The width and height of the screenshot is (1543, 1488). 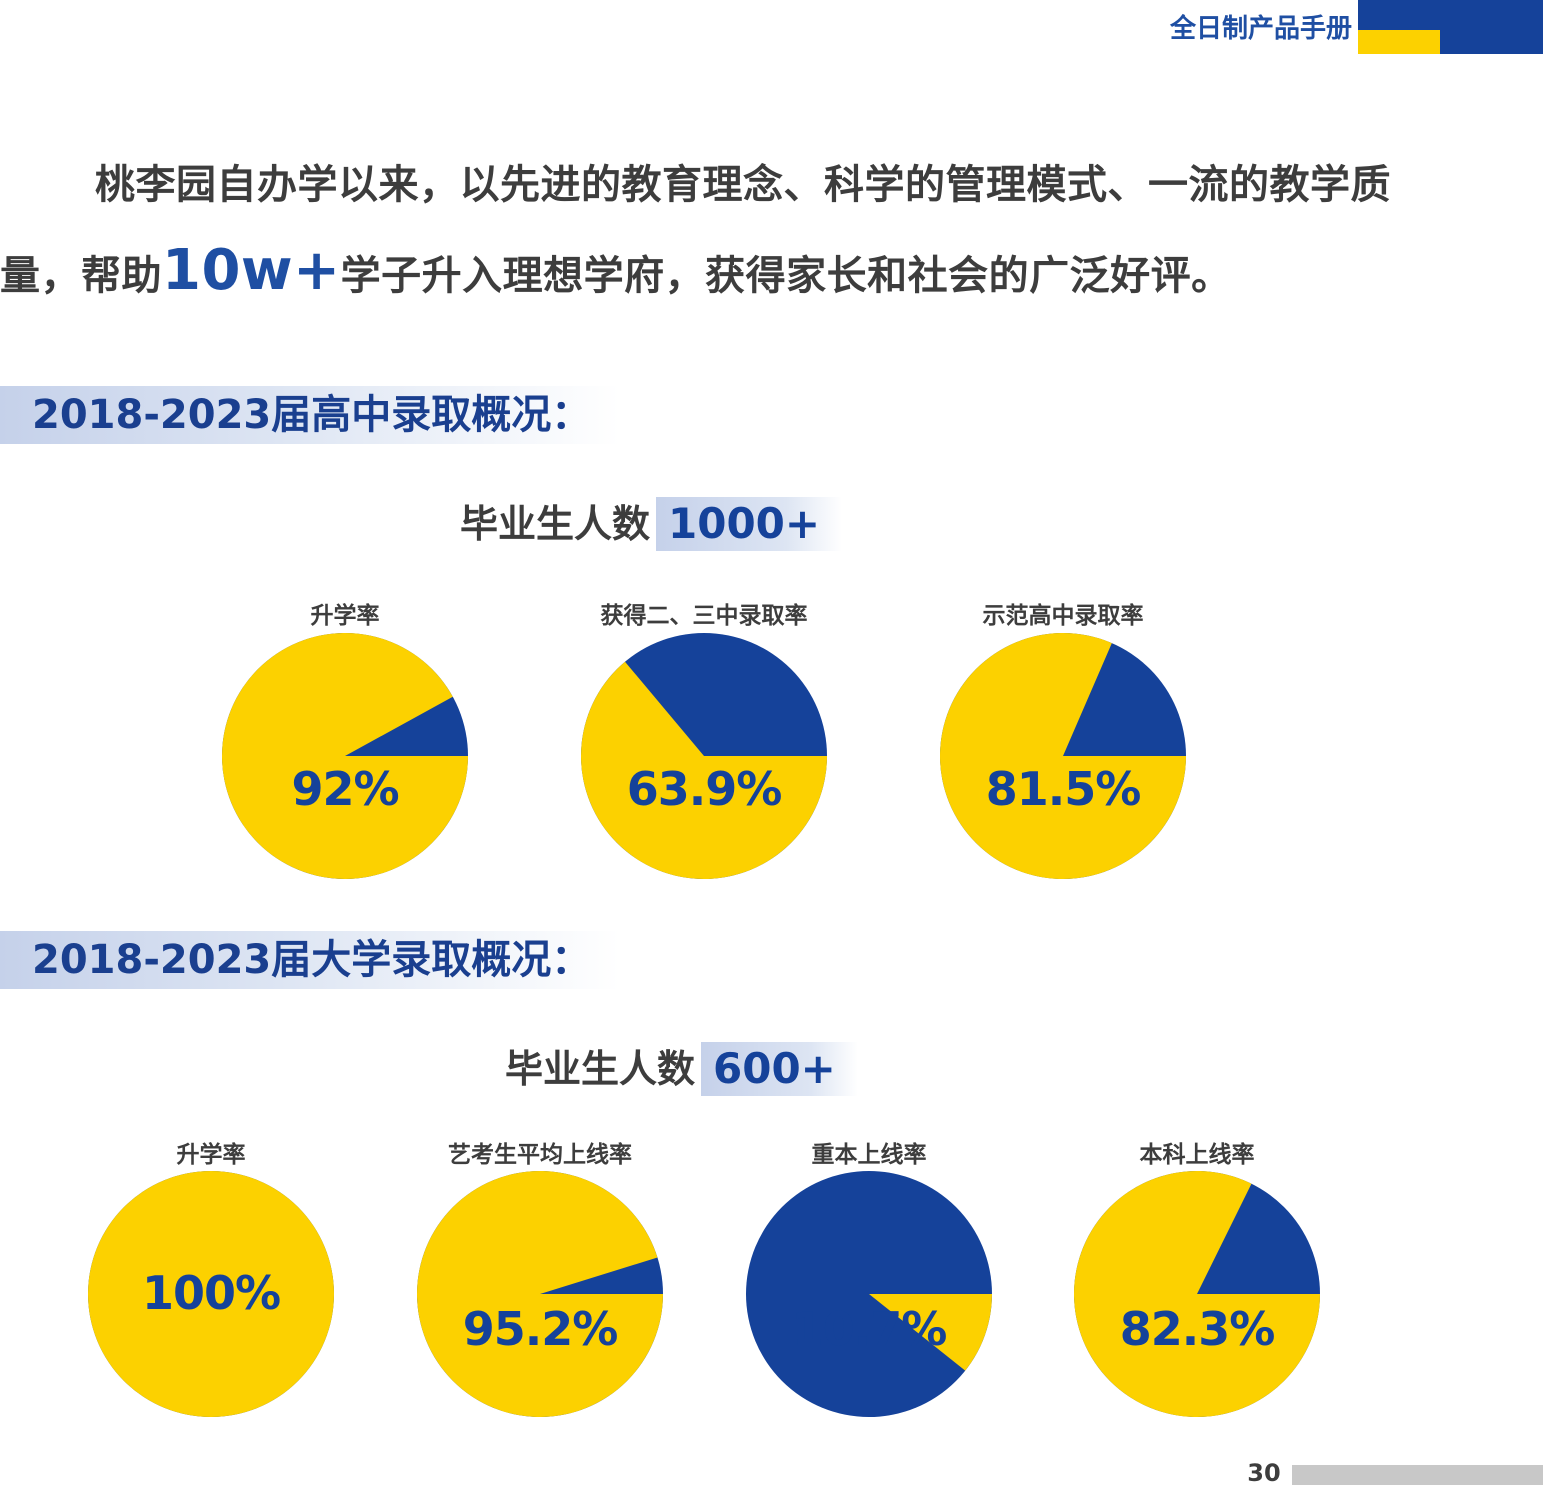 I want to click on pie-value-label: 82.3%, so click(x=1197, y=1329).